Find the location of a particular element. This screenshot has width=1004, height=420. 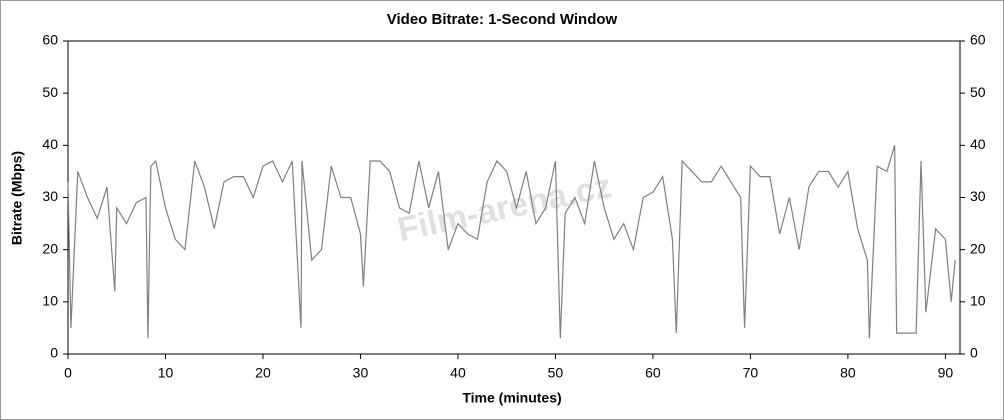

y2-tick-label: 30 is located at coordinates (978, 196).